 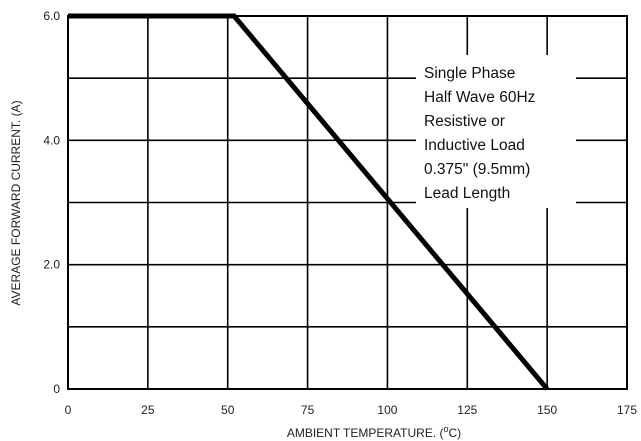 I want to click on x-tick-label-6: 150, so click(x=547, y=410).